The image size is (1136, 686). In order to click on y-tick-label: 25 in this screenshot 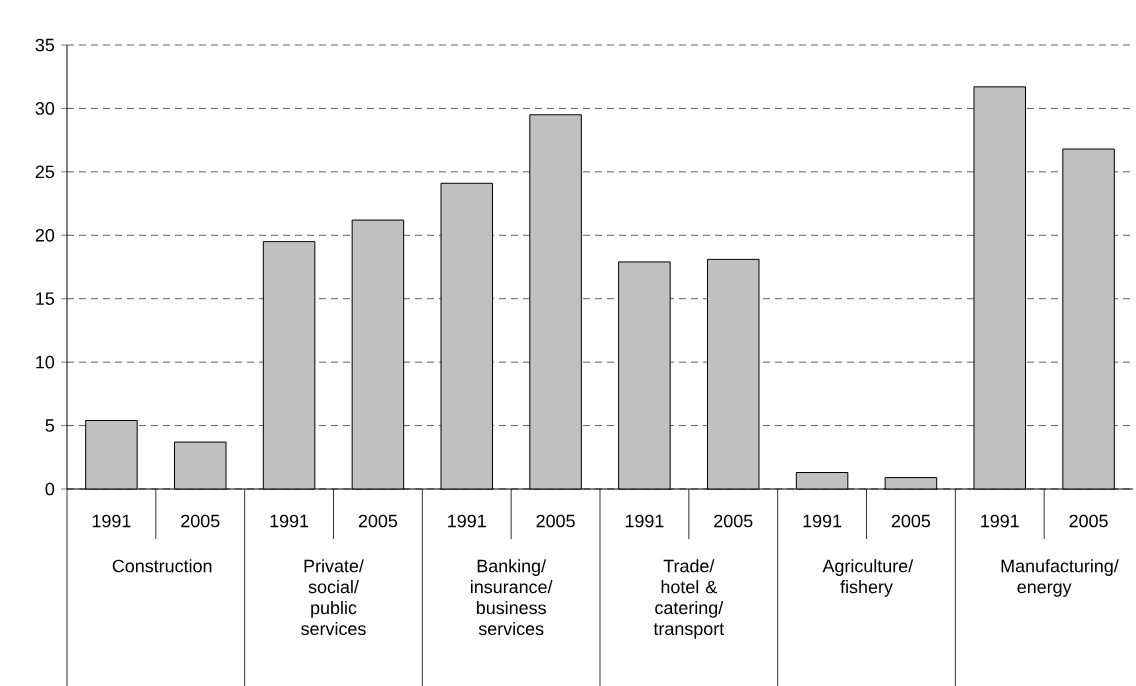, I will do `click(45, 172)`.